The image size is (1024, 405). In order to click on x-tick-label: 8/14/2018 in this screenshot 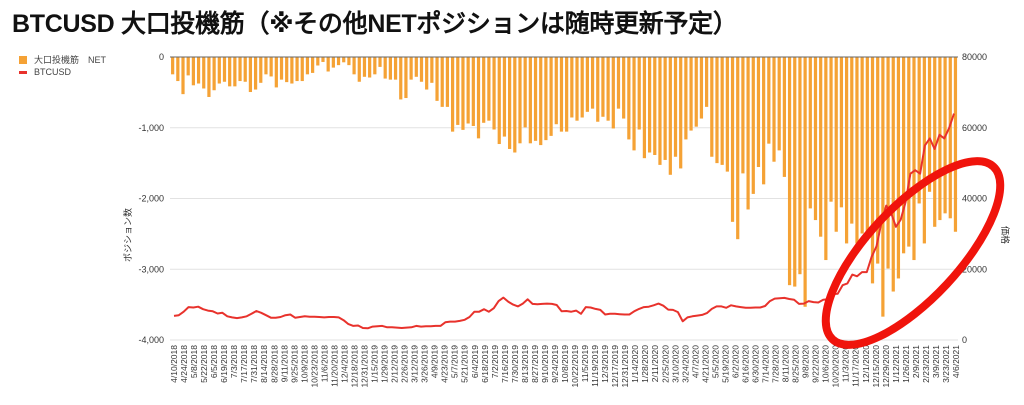, I will do `click(264, 364)`.